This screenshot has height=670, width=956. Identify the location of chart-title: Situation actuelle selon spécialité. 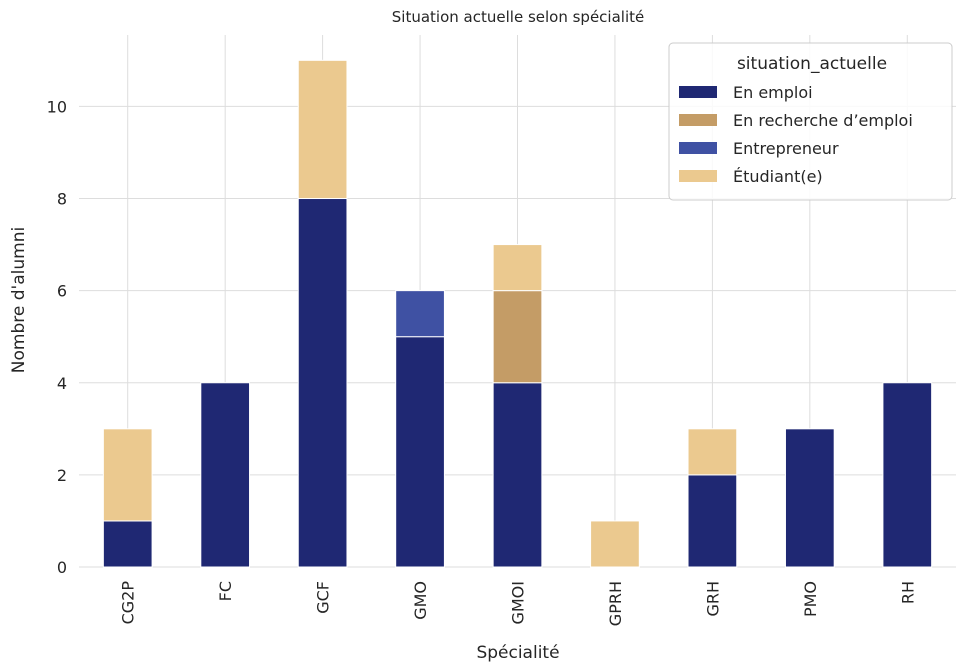
(518, 17).